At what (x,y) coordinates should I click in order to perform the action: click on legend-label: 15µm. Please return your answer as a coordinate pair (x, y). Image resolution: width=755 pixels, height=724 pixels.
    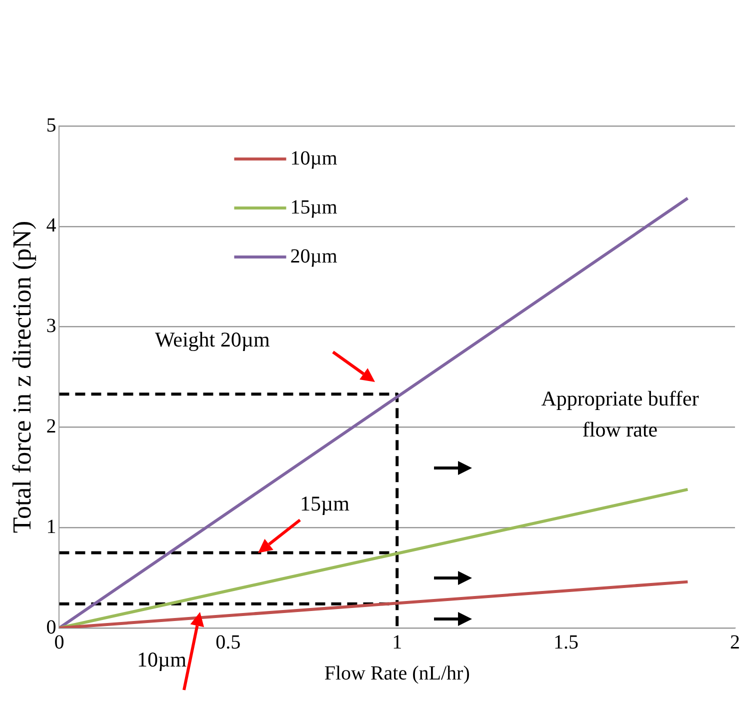
    Looking at the image, I should click on (314, 207).